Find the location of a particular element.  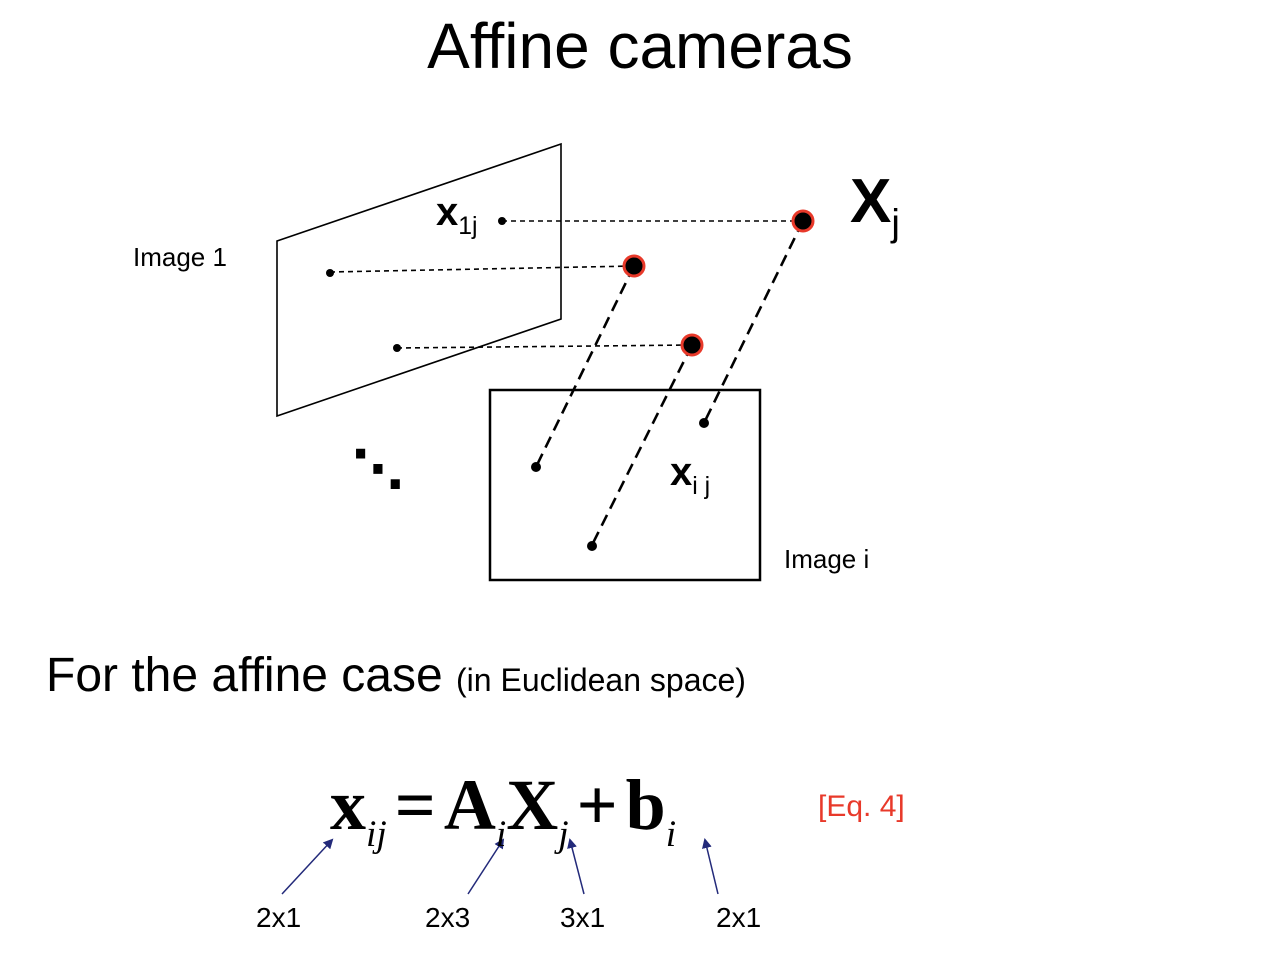

ray-image1-c is located at coordinates (544, 346).